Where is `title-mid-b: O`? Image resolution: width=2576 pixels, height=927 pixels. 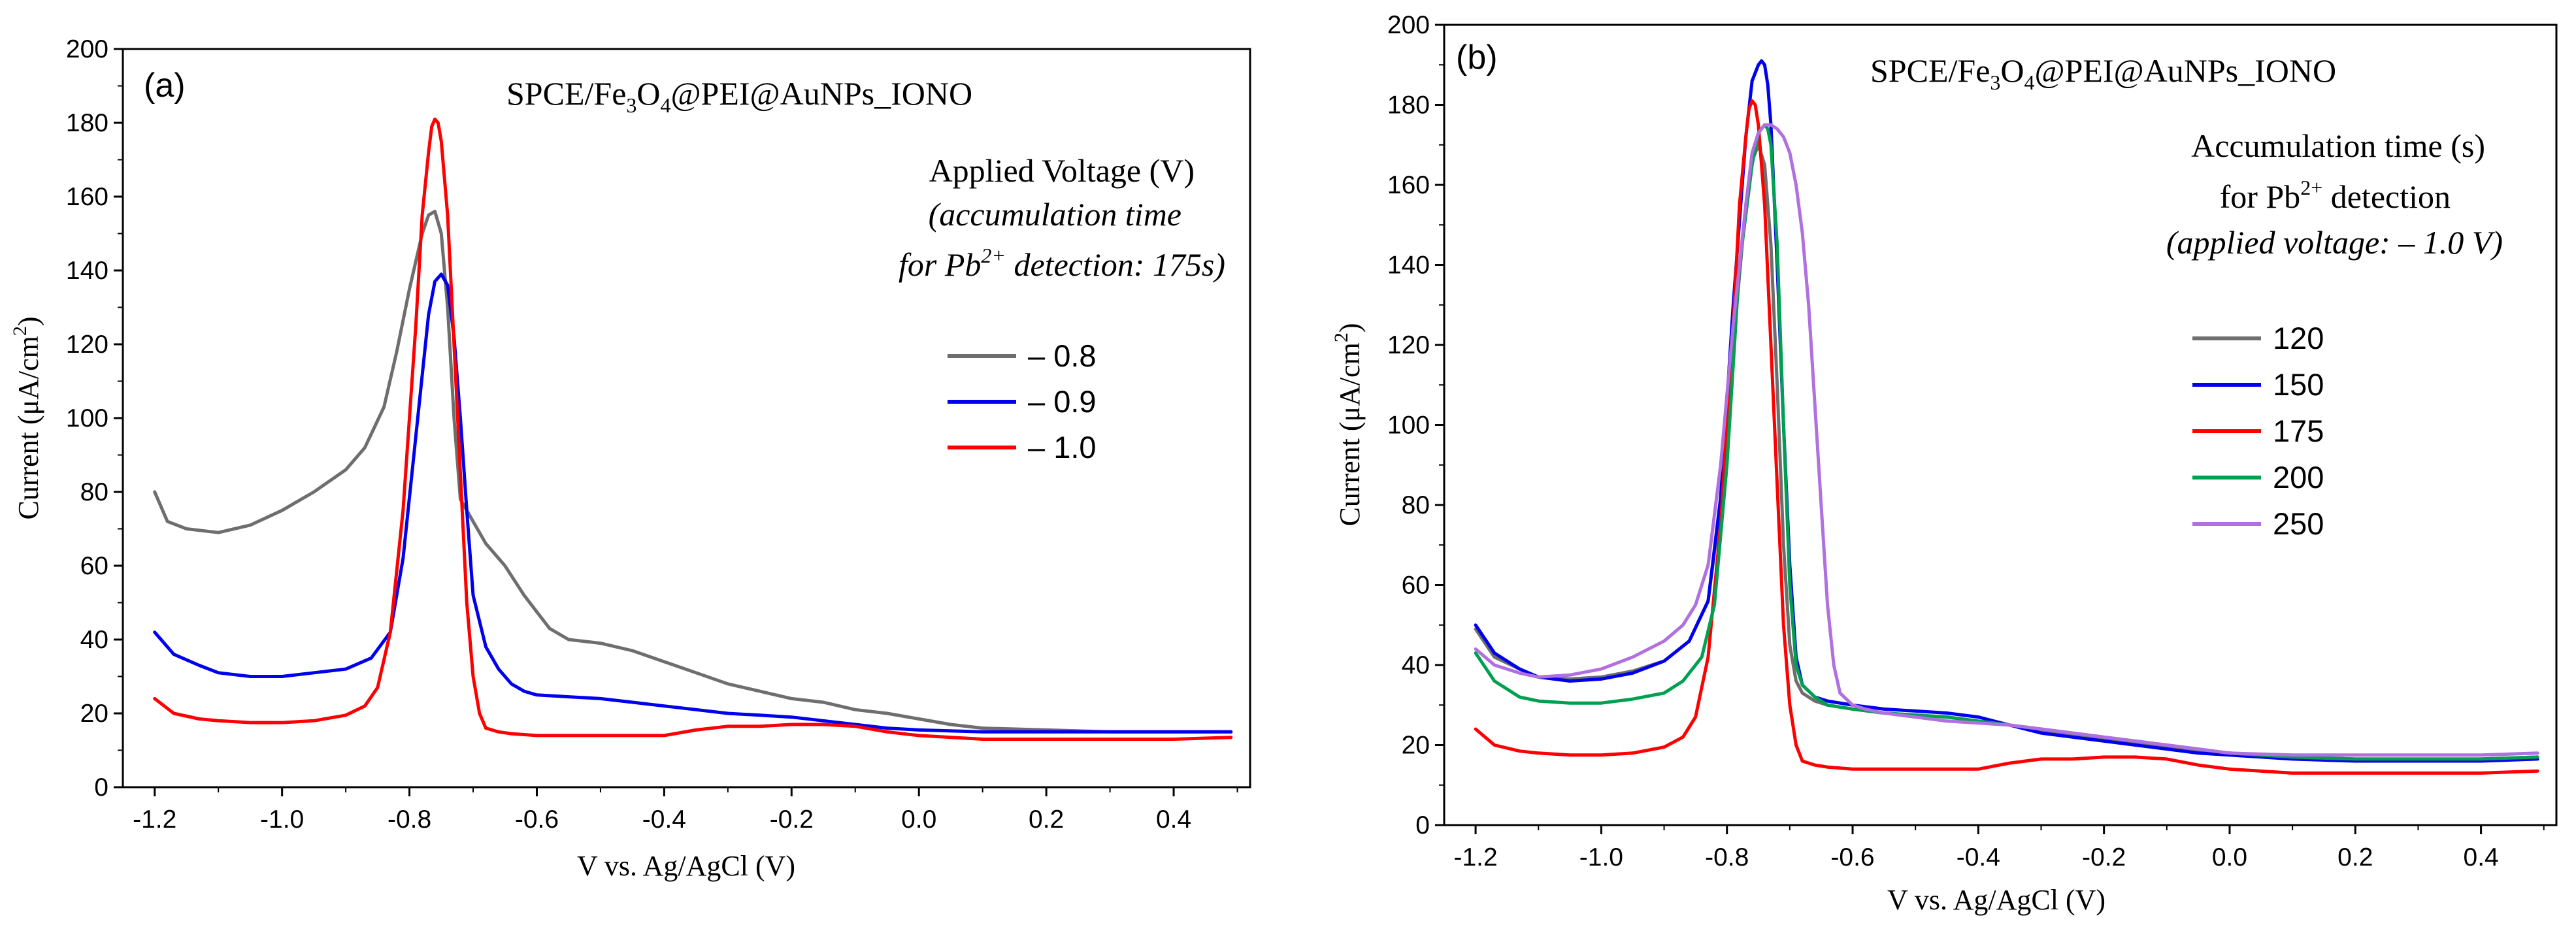
title-mid-b: O is located at coordinates (2012, 70).